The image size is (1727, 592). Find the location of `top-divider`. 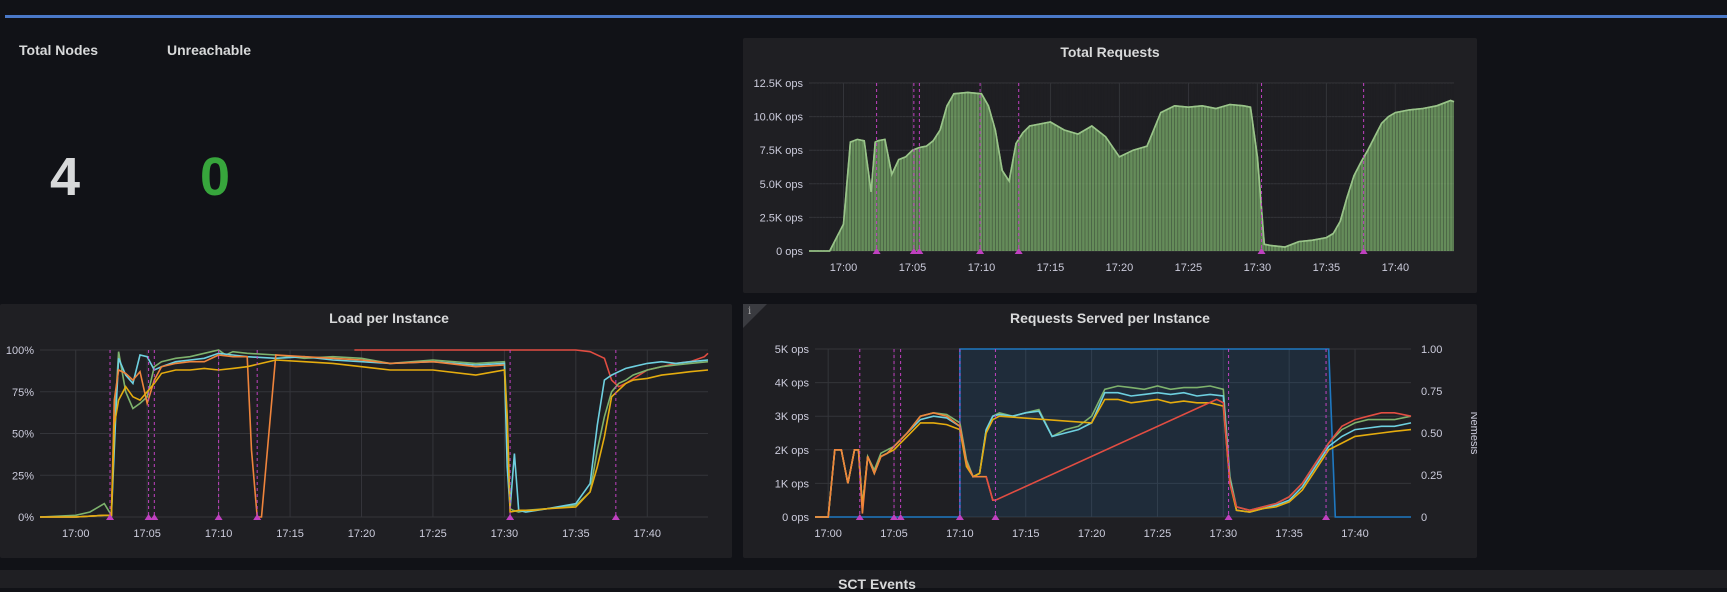

top-divider is located at coordinates (866, 16).